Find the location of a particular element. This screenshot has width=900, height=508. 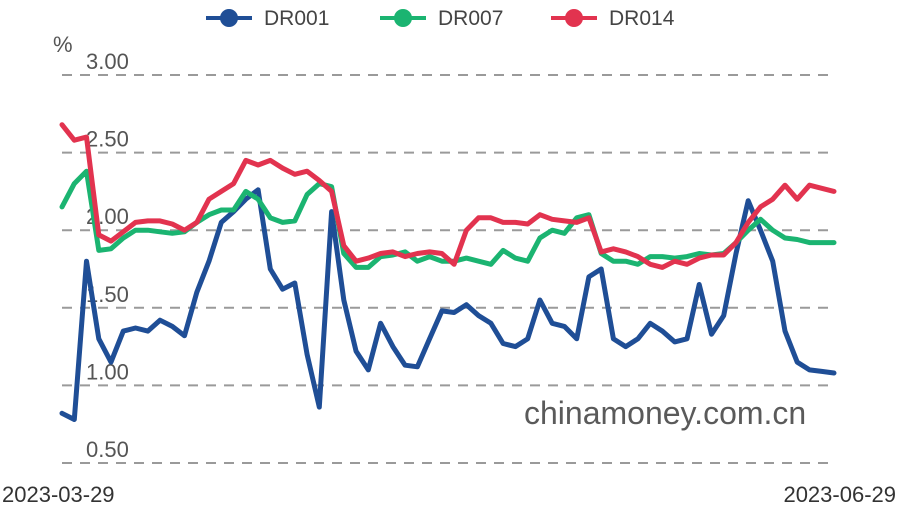

legend: DR001 DR007 DR014 is located at coordinates (440, 18).